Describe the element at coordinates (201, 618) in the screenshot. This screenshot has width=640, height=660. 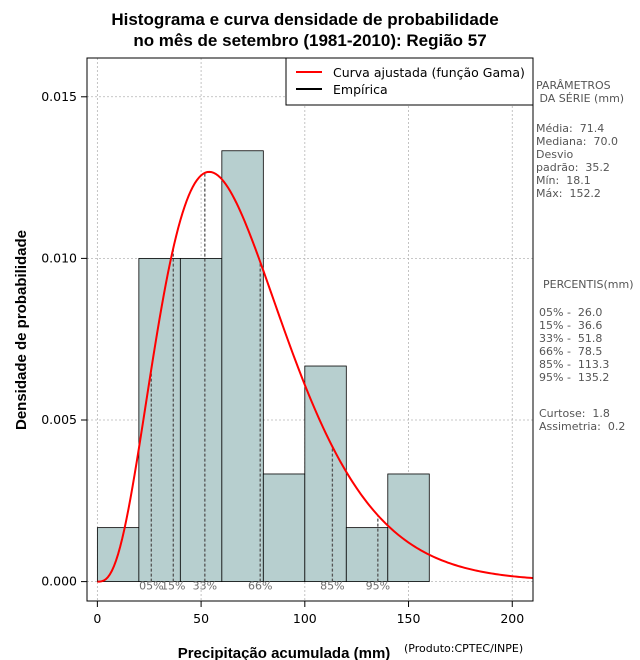
I see `x-tick-label: 50` at that location.